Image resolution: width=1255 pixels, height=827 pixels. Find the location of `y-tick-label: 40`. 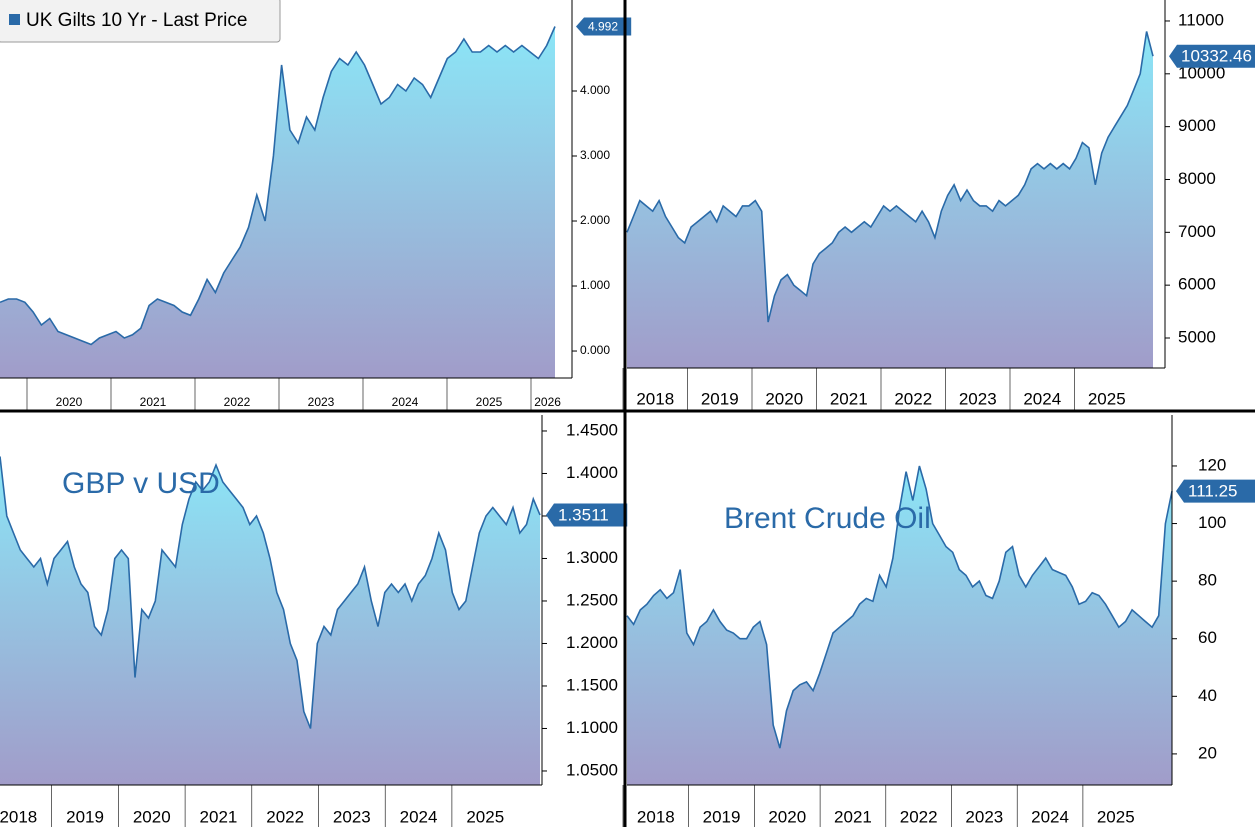

y-tick-label: 40 is located at coordinates (1207, 695).